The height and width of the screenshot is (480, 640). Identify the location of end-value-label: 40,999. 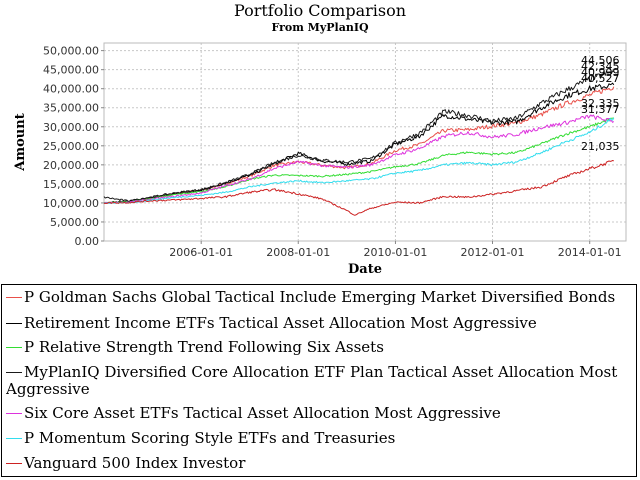
(600, 72).